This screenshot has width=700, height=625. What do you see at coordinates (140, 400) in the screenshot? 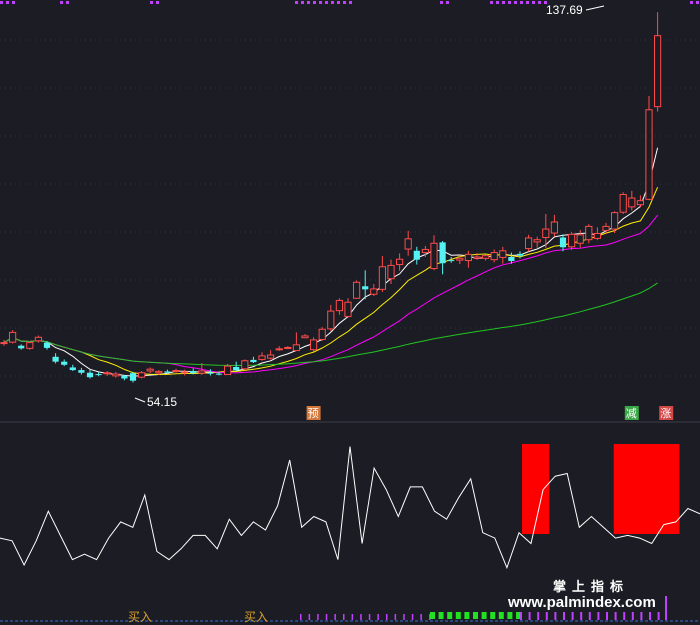
I see `low-arrow` at bounding box center [140, 400].